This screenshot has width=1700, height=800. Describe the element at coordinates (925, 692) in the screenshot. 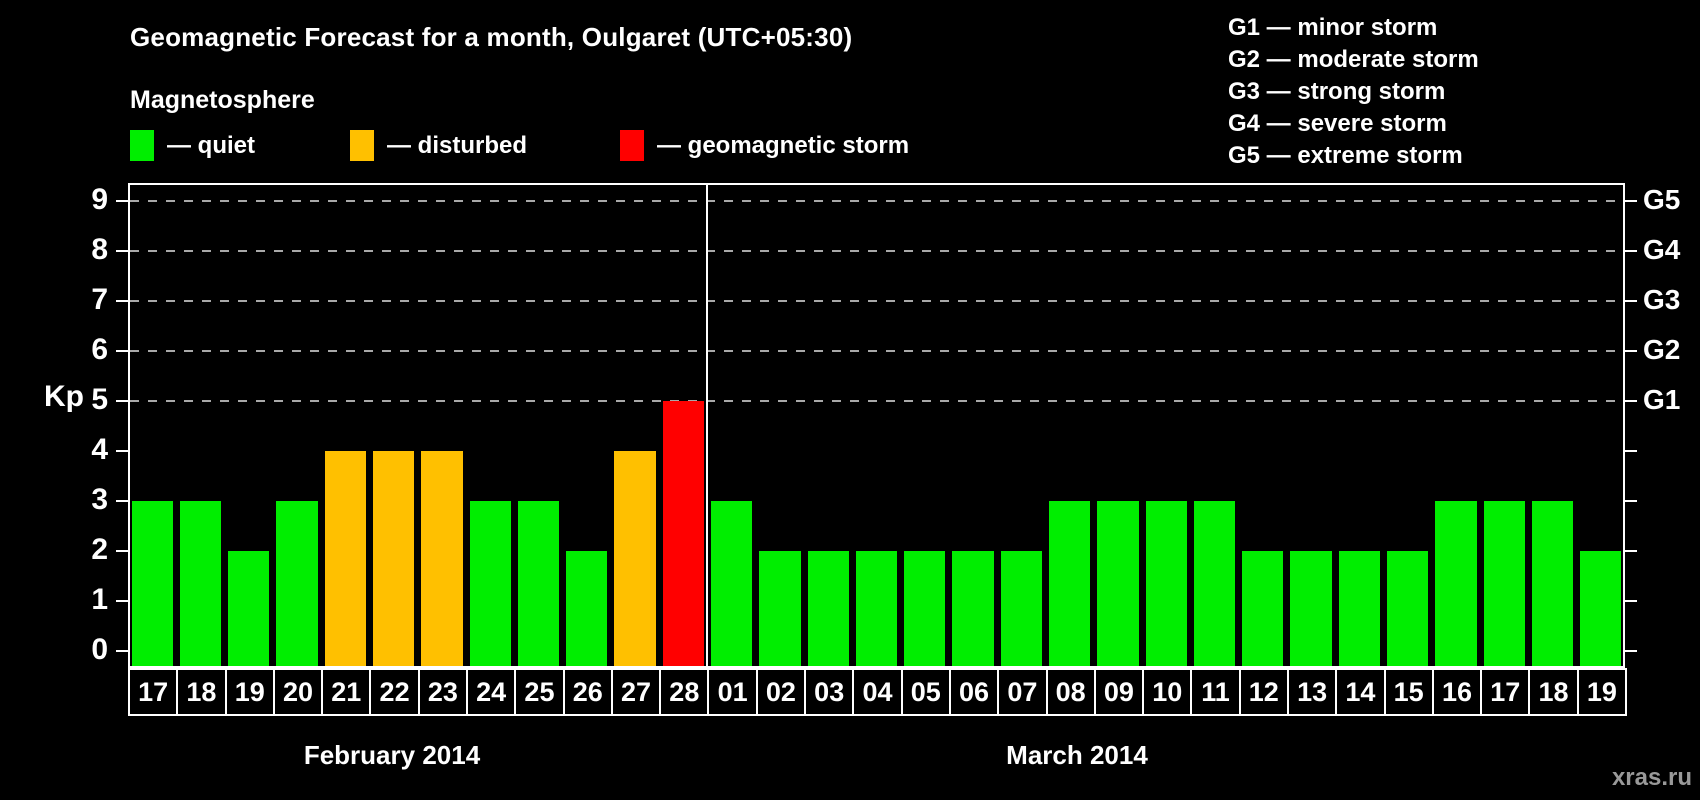

I see `day-label-mar-05: 05` at that location.